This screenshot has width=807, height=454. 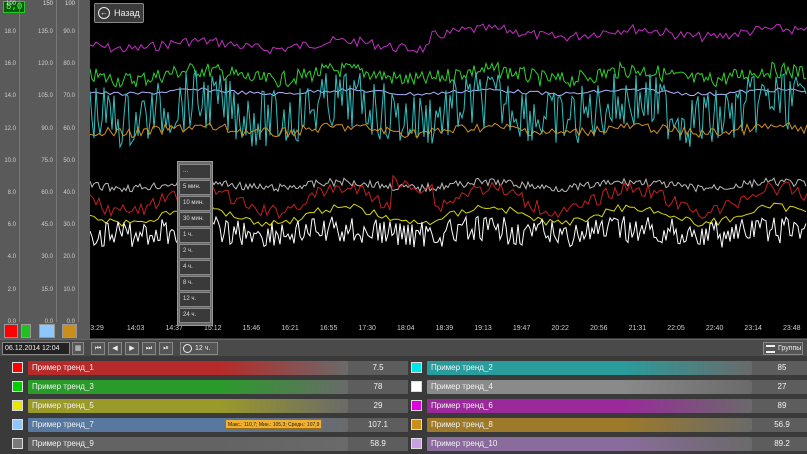 What do you see at coordinates (589, 424) in the screenshot?
I see `legend-bar: Пример тренд_8` at bounding box center [589, 424].